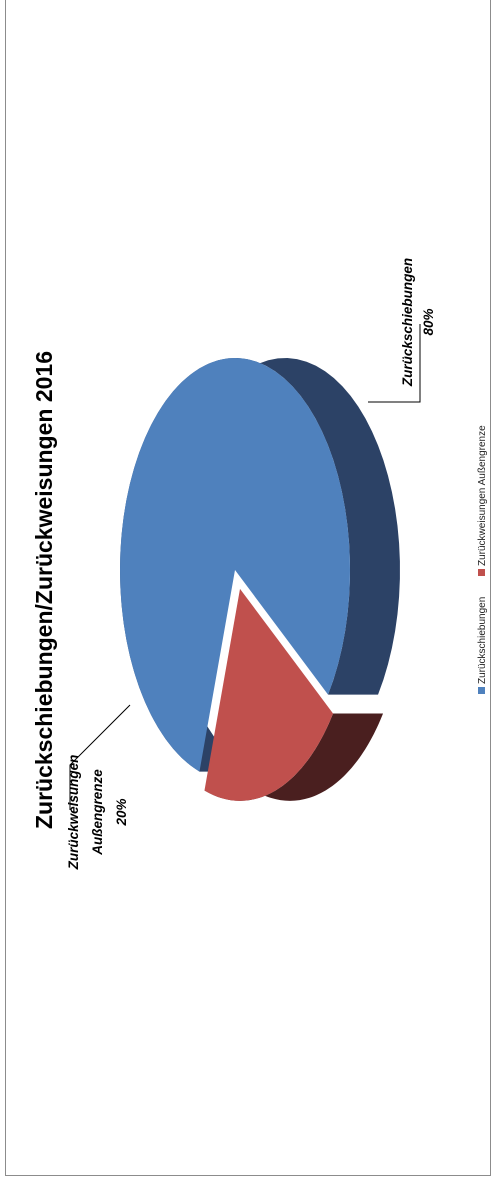  What do you see at coordinates (482, 640) in the screenshot?
I see `legend-entry-zurueckschiebungen: Zurückschiebungen` at bounding box center [482, 640].